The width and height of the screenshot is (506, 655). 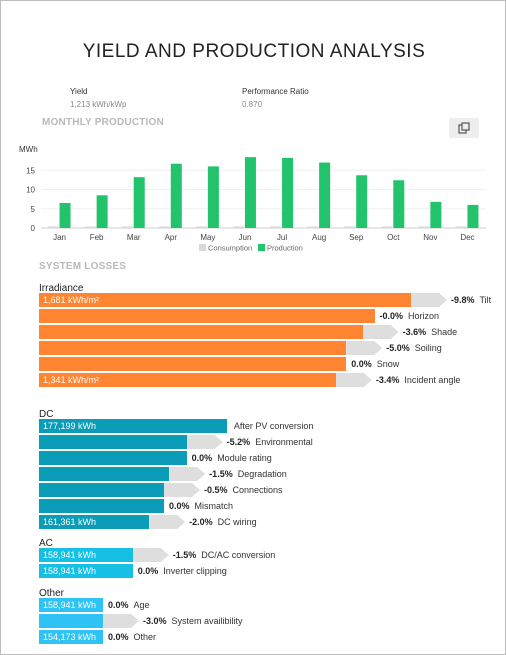 What do you see at coordinates (261, 247) in the screenshot?
I see `legend-production-swatch` at bounding box center [261, 247].